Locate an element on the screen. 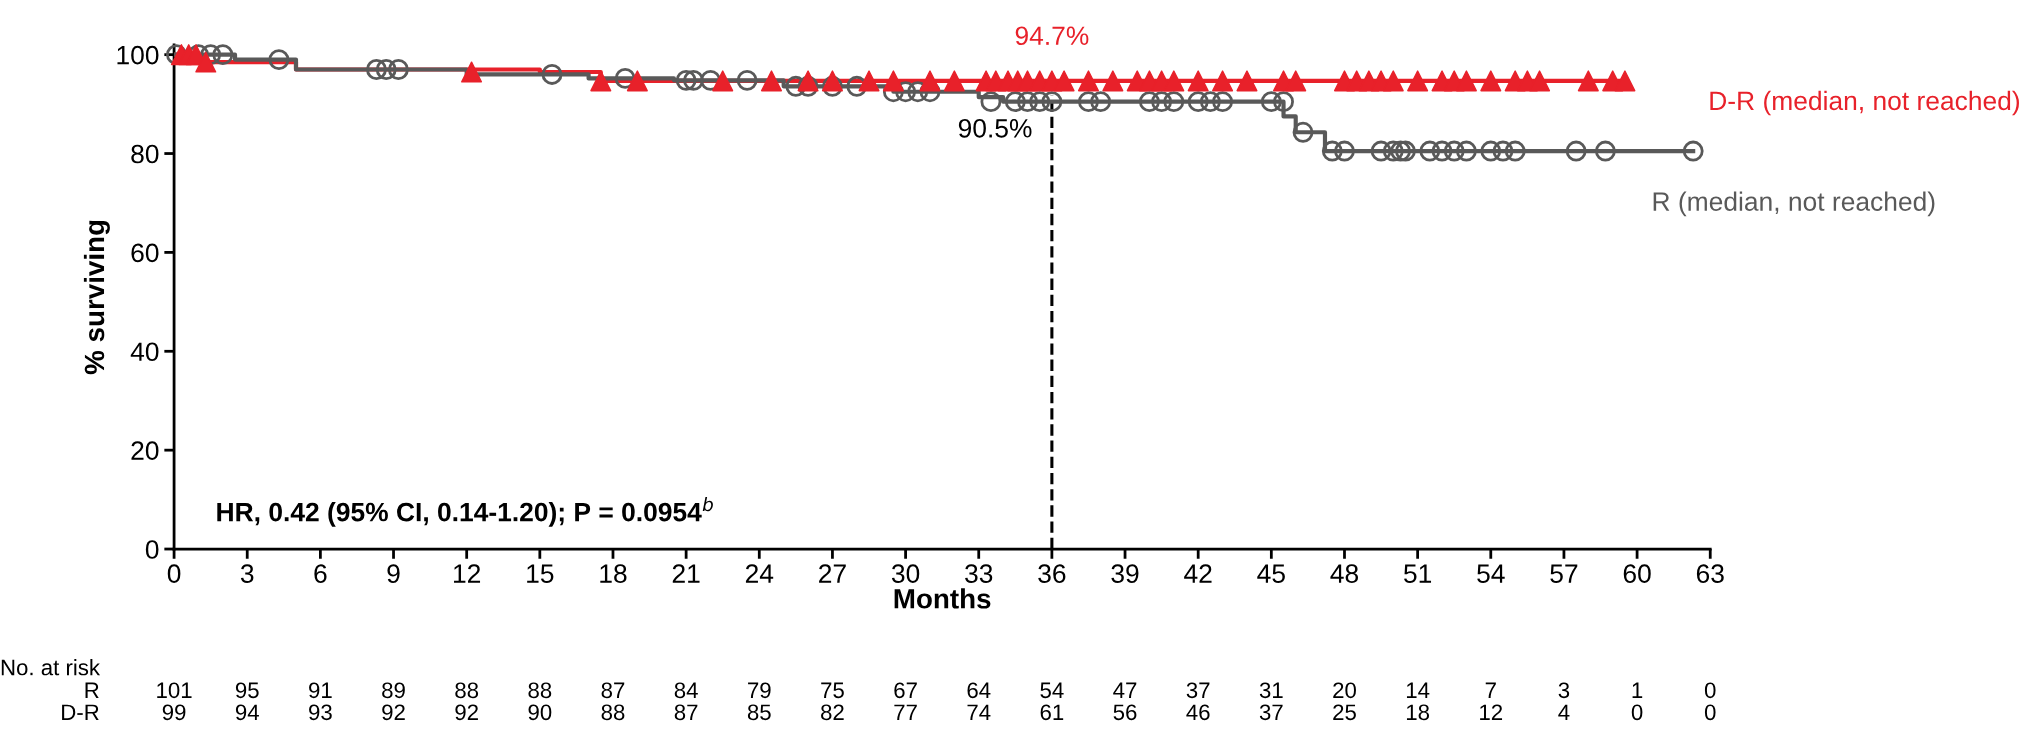  x-tick-label: 33 is located at coordinates (979, 573).